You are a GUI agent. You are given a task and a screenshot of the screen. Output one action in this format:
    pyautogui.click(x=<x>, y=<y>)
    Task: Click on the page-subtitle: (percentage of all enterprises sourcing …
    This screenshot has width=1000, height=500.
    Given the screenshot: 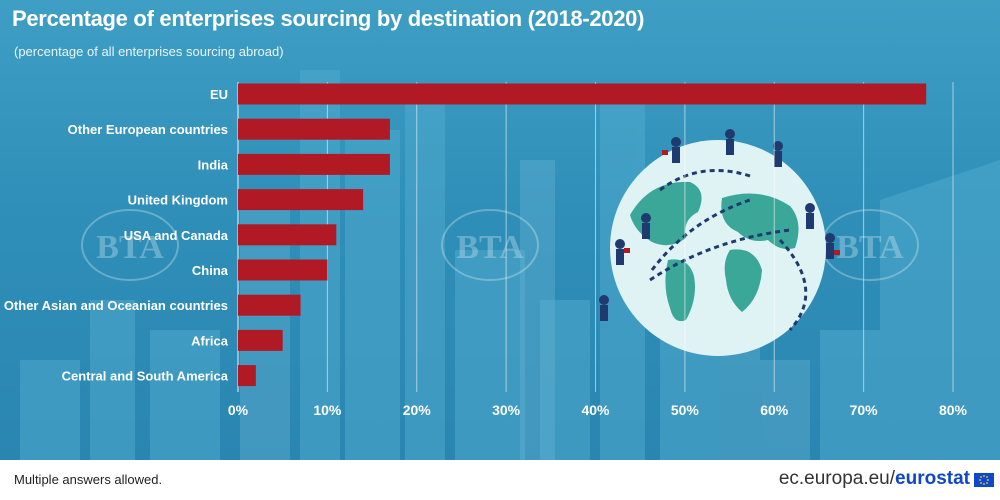 What is the action you would take?
    pyautogui.click(x=149, y=51)
    